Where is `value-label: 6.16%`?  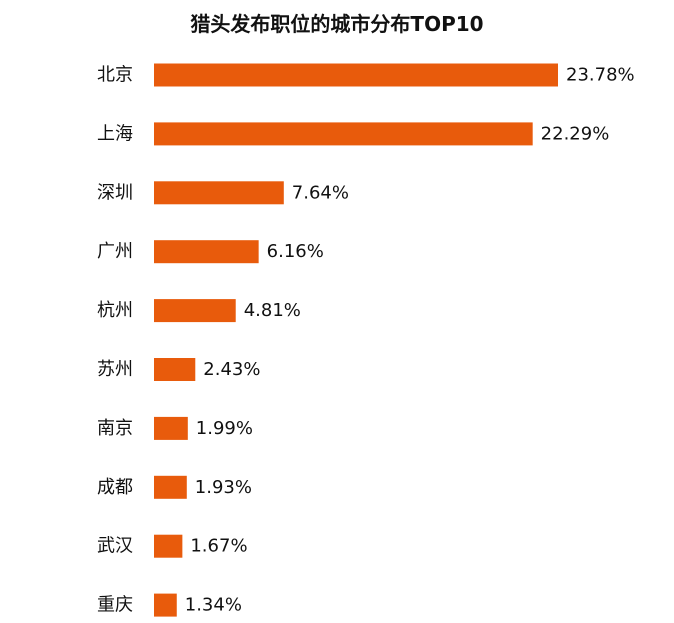 value-label: 6.16% is located at coordinates (295, 251).